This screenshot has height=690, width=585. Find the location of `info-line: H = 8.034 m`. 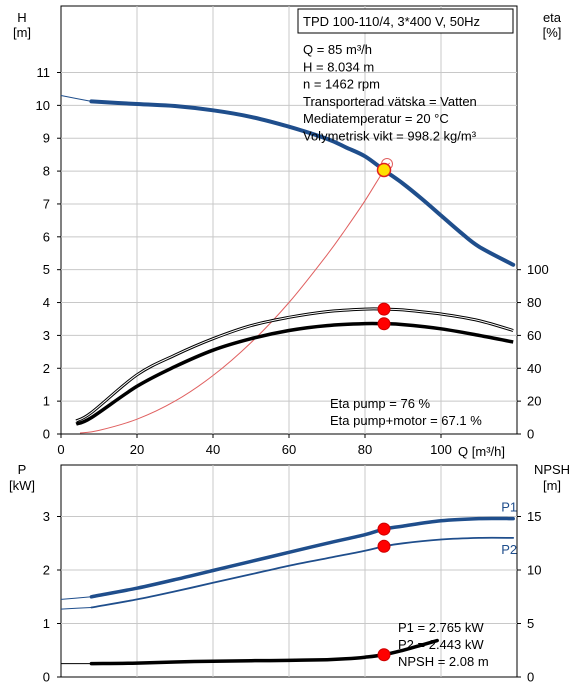

info-line: H = 8.034 m is located at coordinates (338, 66).